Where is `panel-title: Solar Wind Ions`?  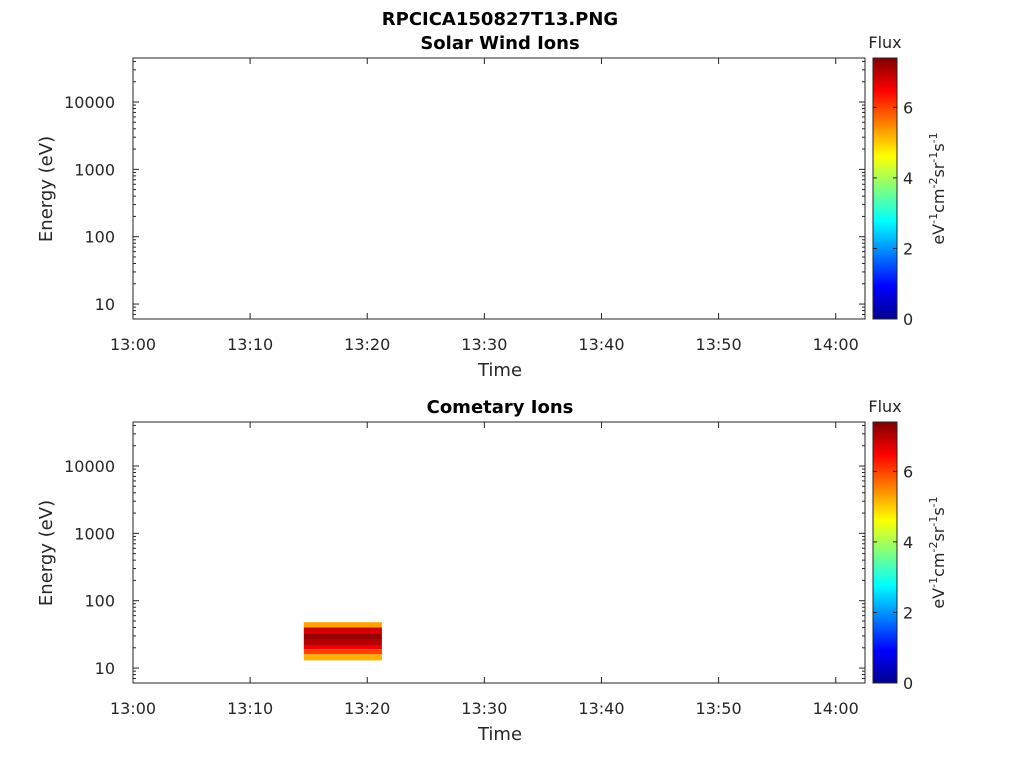 panel-title: Solar Wind Ions is located at coordinates (499, 43).